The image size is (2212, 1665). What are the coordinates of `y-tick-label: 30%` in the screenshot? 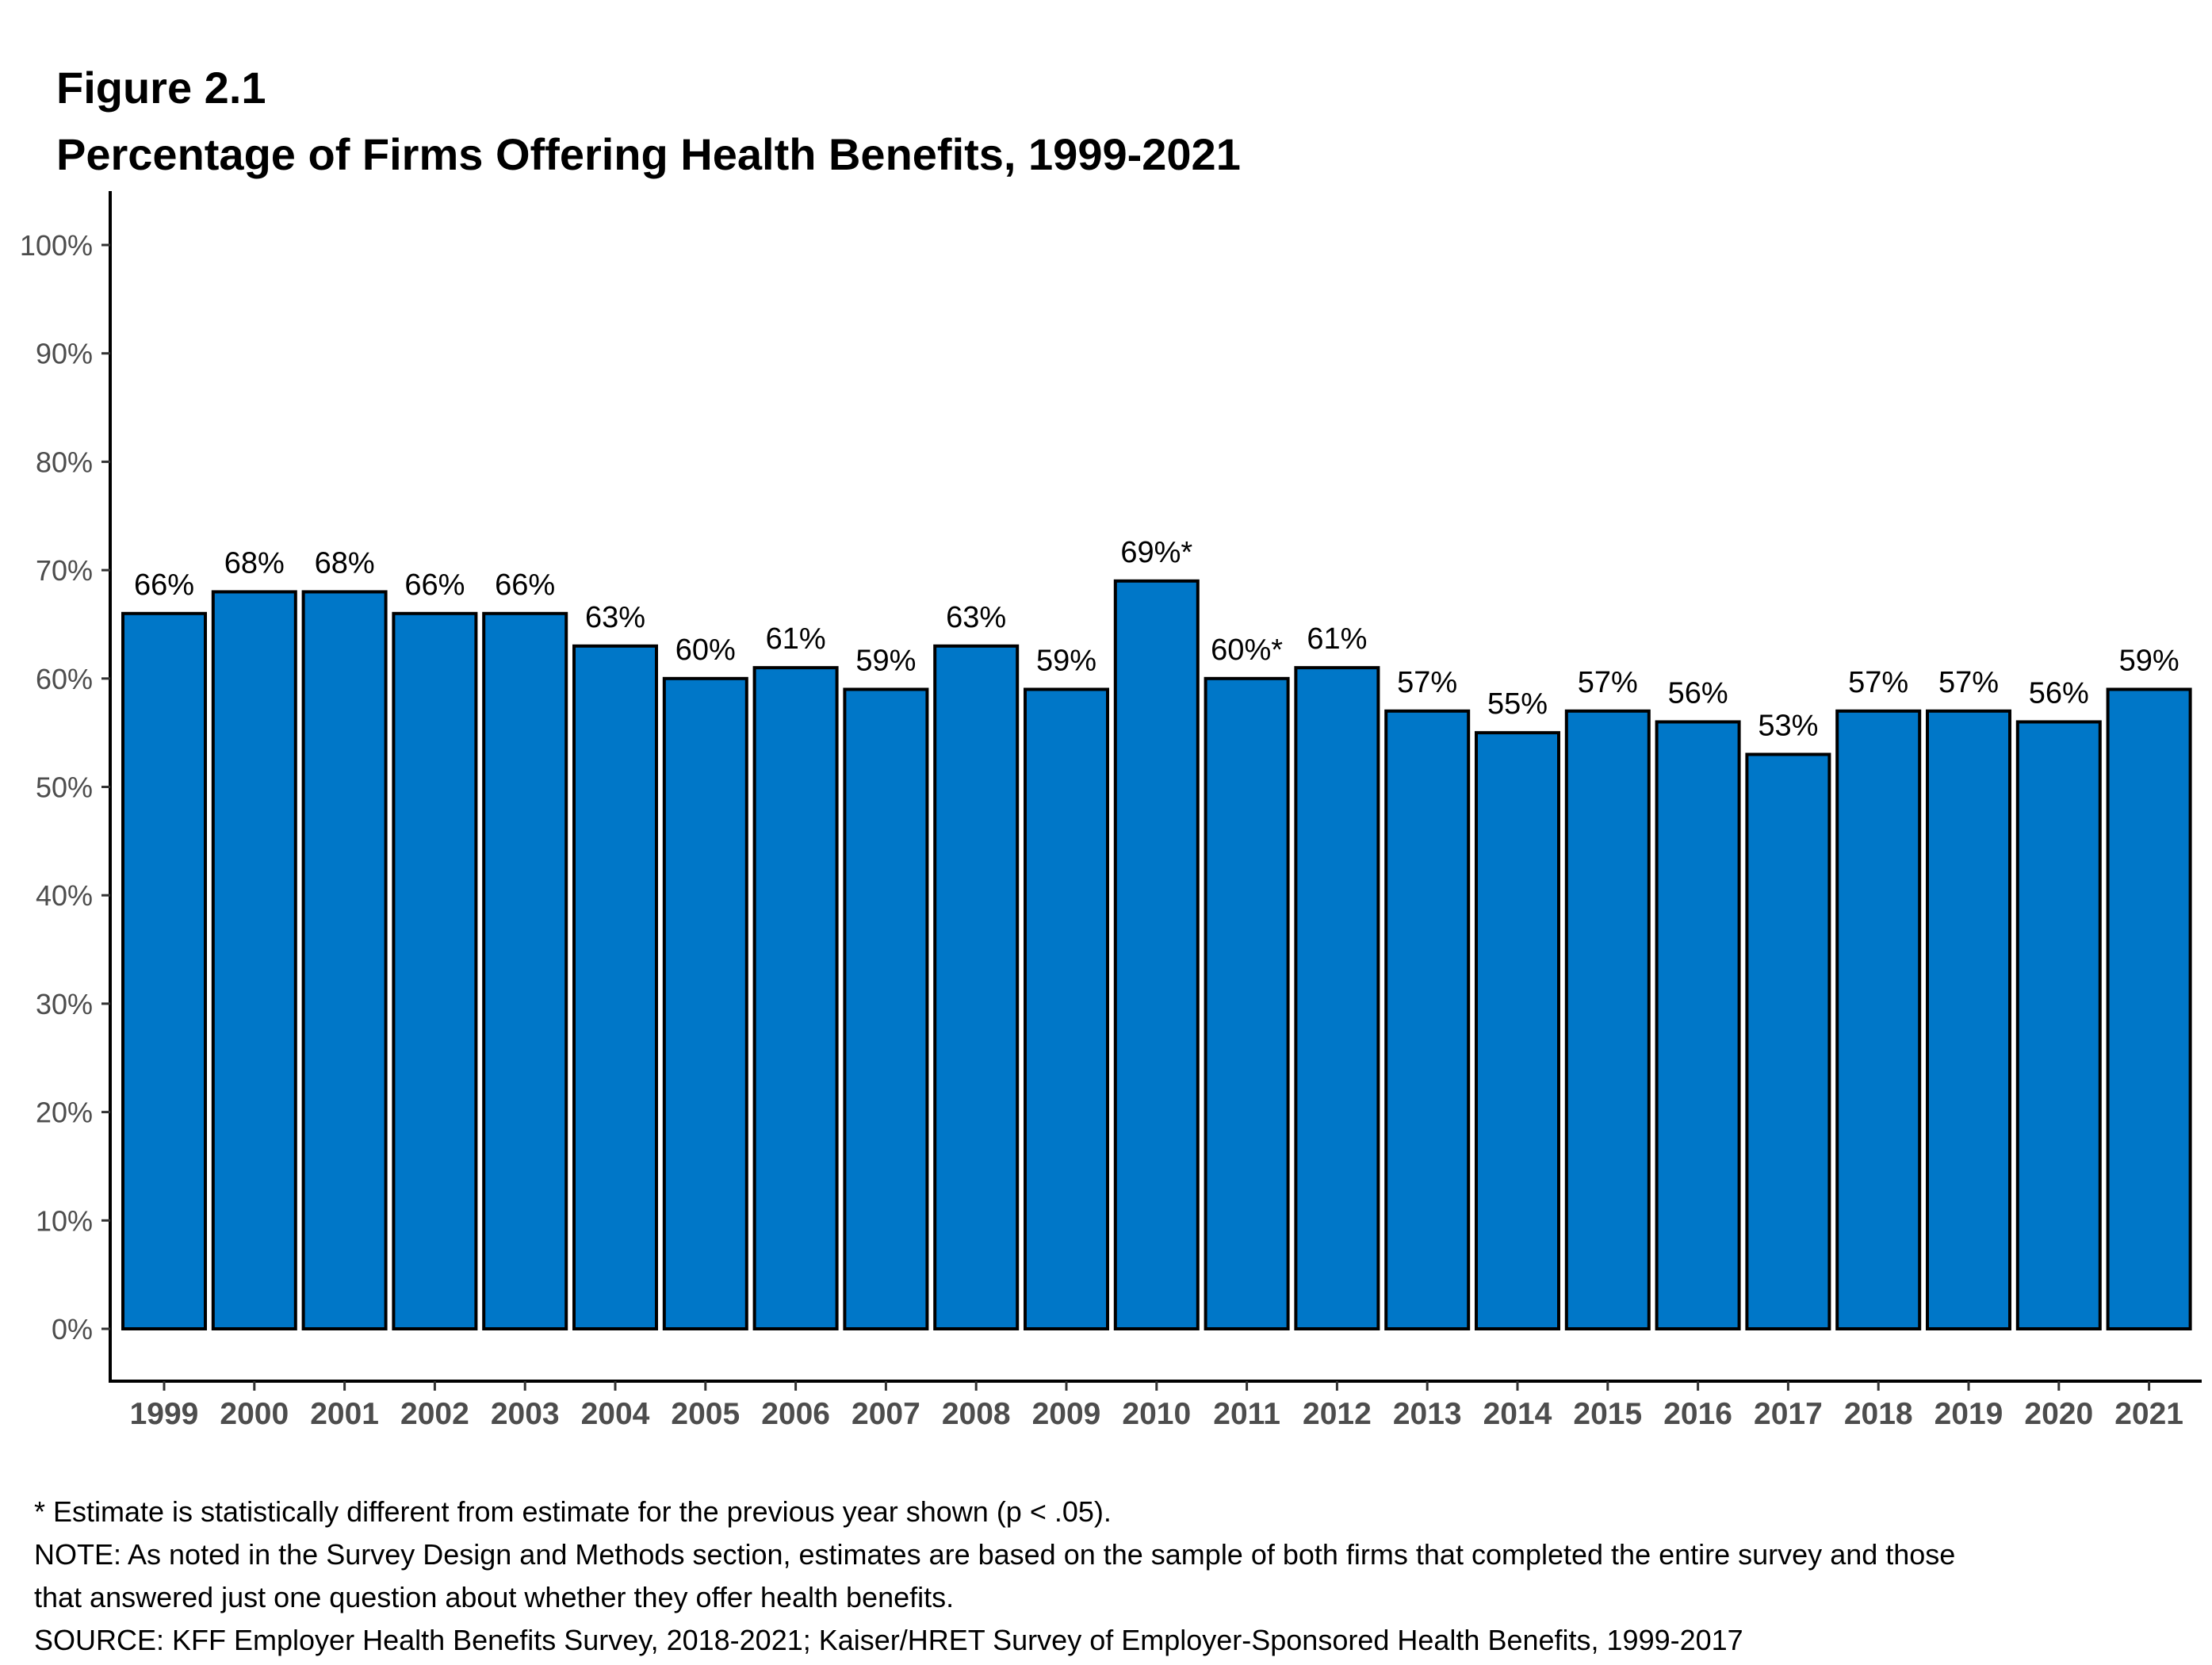 It's located at (64, 1004).